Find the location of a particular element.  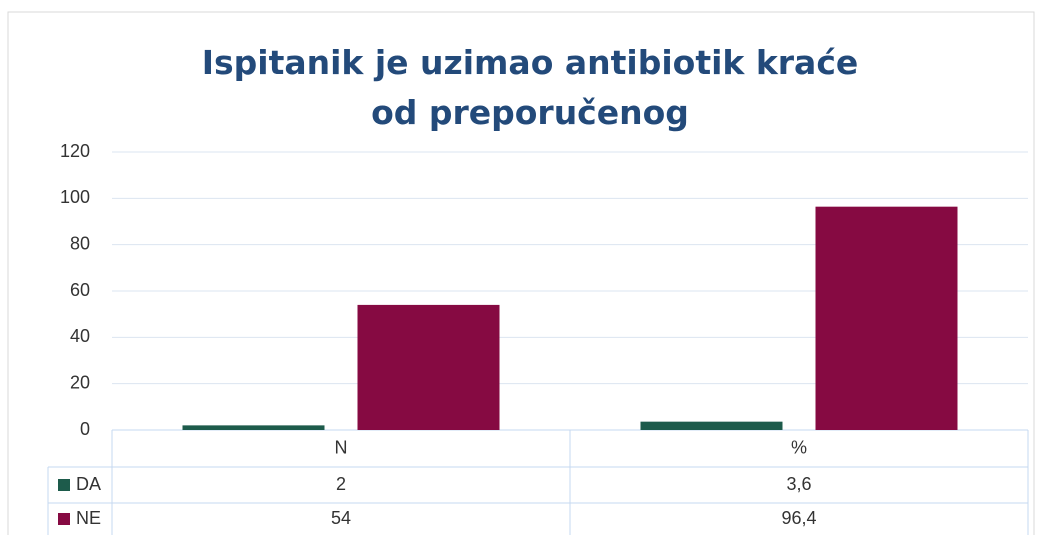

legend-label: DA is located at coordinates (88, 484).